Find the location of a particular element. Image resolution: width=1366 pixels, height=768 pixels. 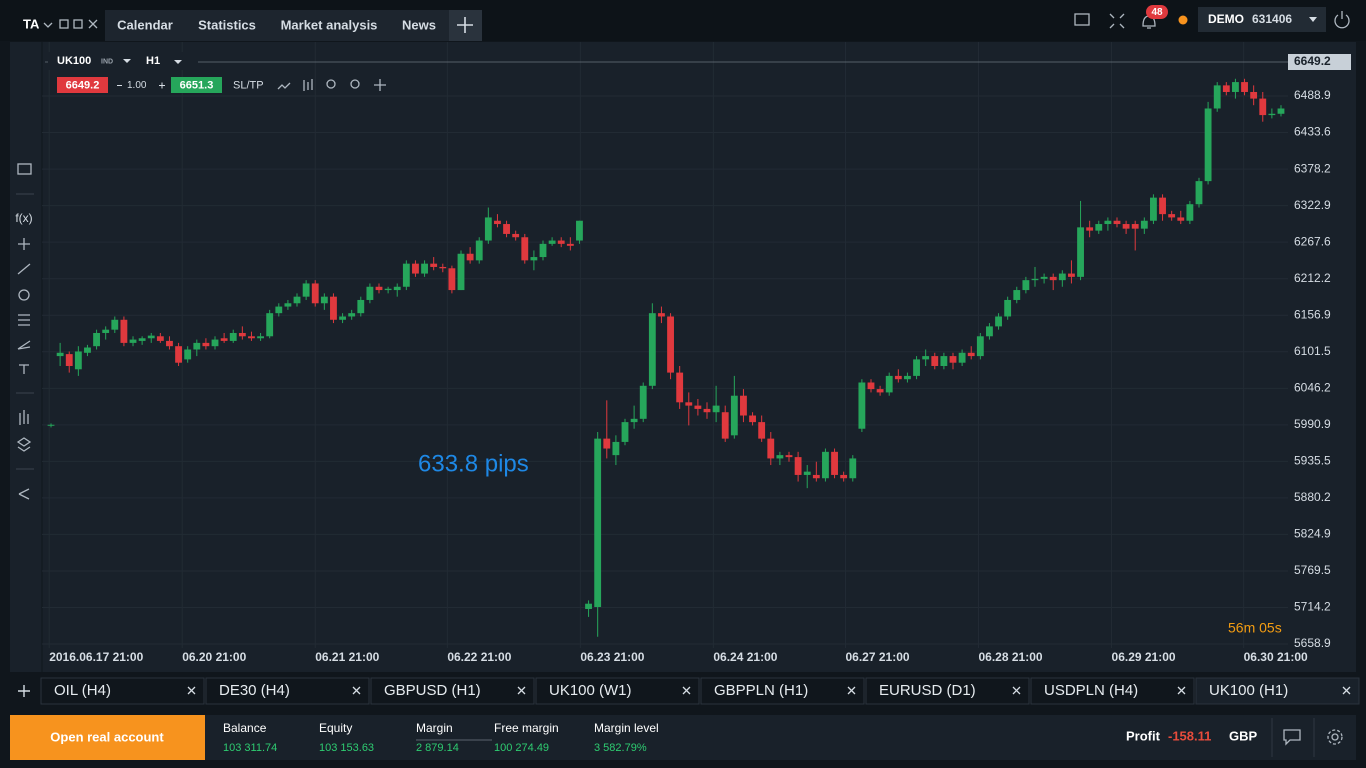

line-chart-icon is located at coordinates (284, 86).